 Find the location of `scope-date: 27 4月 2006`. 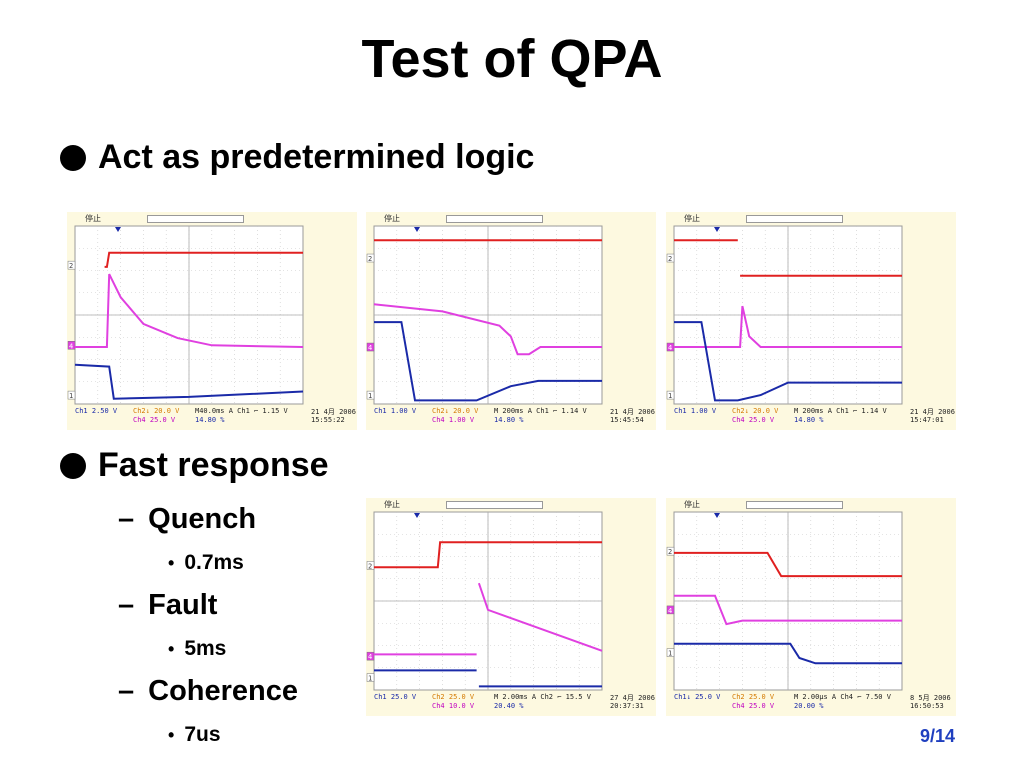

scope-date: 27 4月 2006 is located at coordinates (632, 698).